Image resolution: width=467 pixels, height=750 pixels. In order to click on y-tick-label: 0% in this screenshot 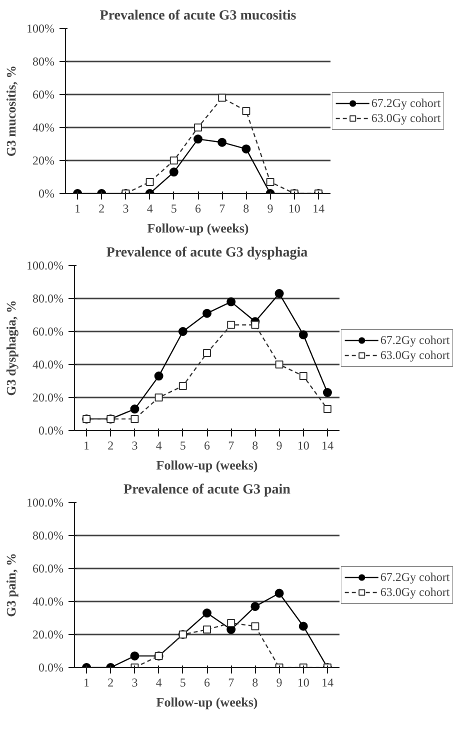, I will do `click(46, 193)`.